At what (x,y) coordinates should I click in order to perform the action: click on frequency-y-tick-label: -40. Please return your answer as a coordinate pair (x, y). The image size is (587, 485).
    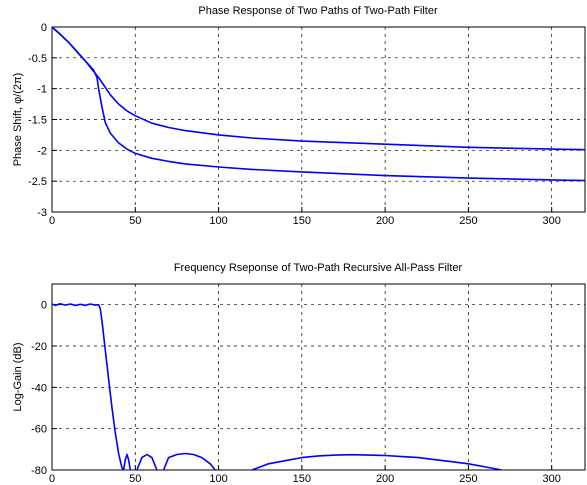
    Looking at the image, I should click on (39, 388).